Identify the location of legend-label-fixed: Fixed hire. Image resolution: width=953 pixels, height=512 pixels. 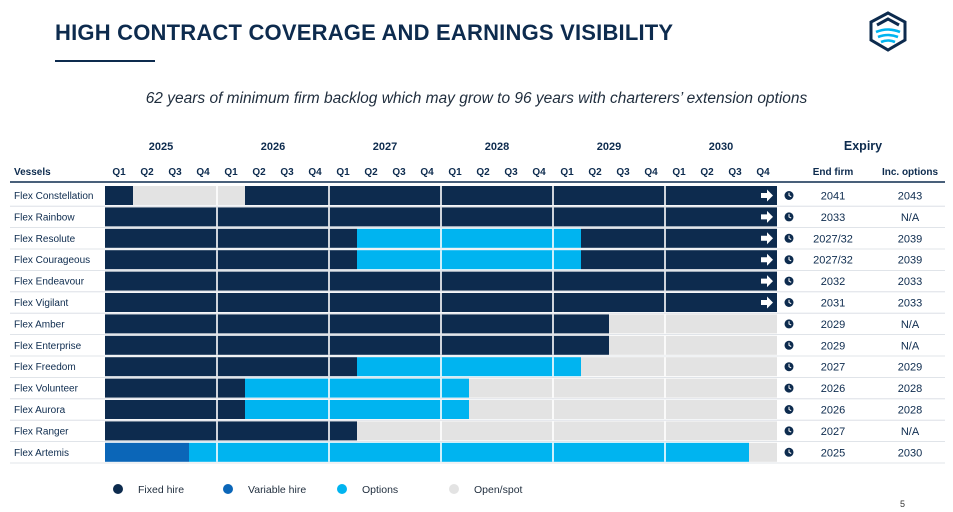
(161, 490).